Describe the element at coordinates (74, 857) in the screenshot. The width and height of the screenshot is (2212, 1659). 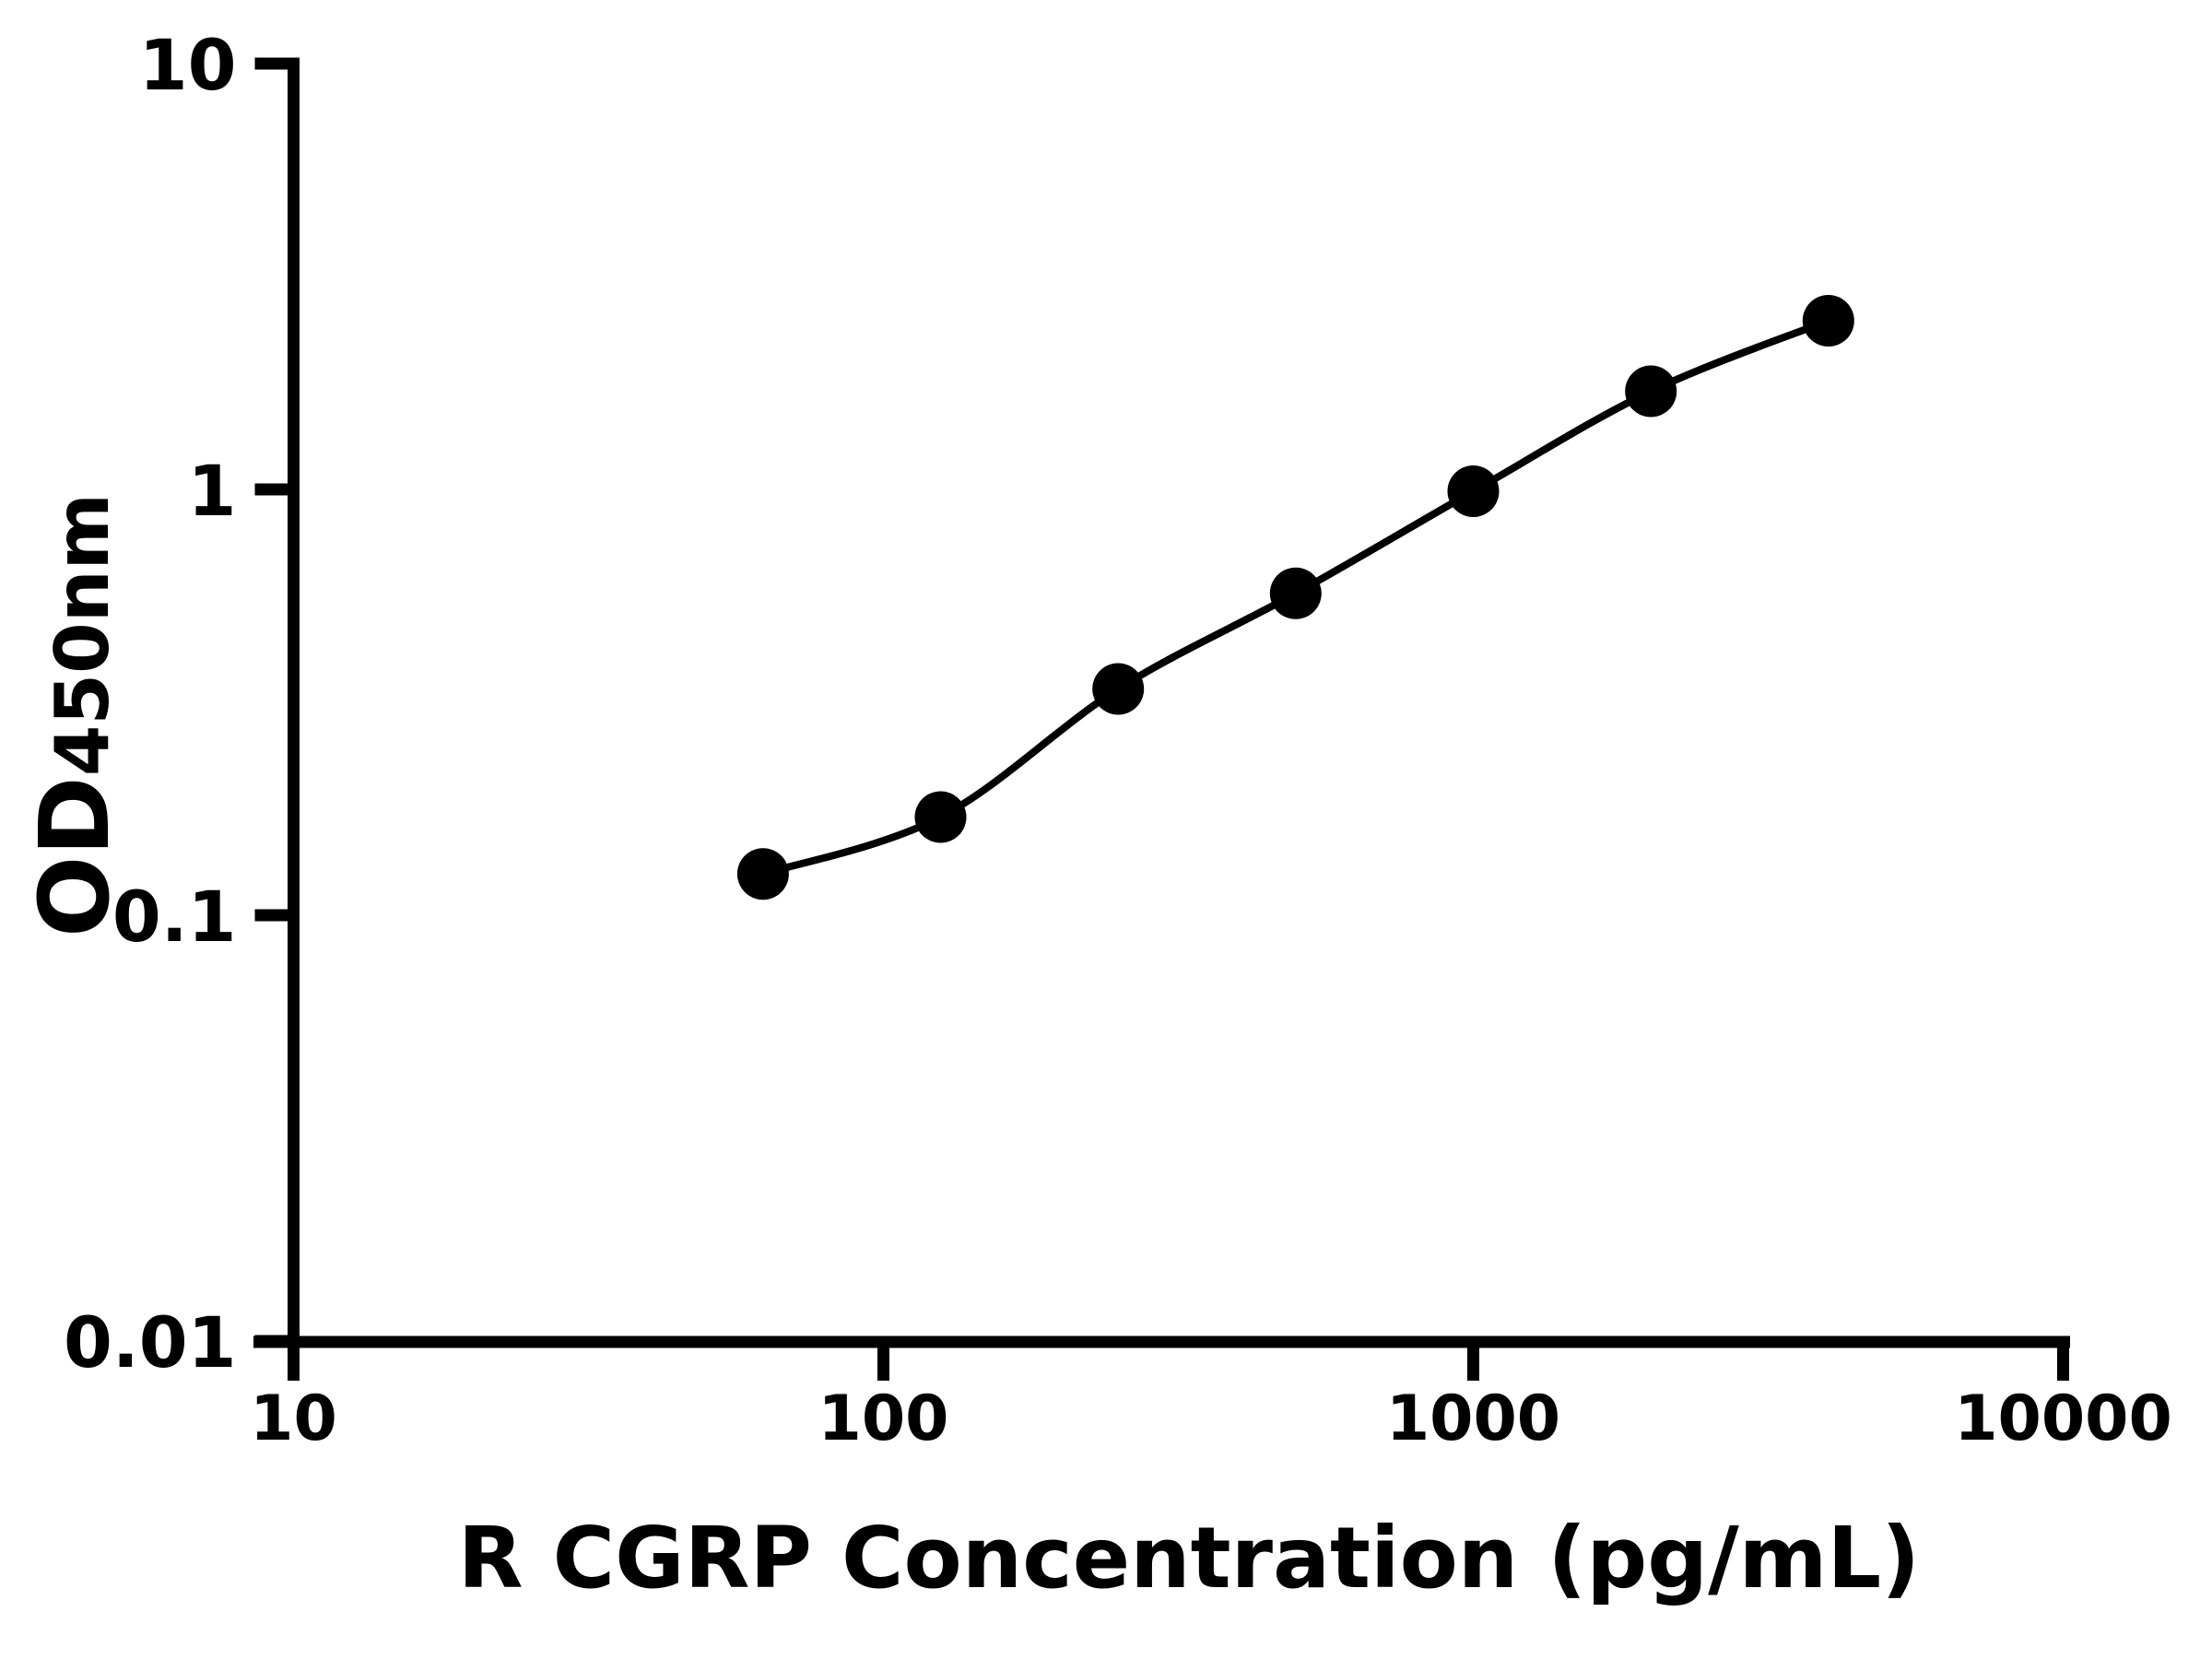
I see `y-axis-title-main: OD` at that location.